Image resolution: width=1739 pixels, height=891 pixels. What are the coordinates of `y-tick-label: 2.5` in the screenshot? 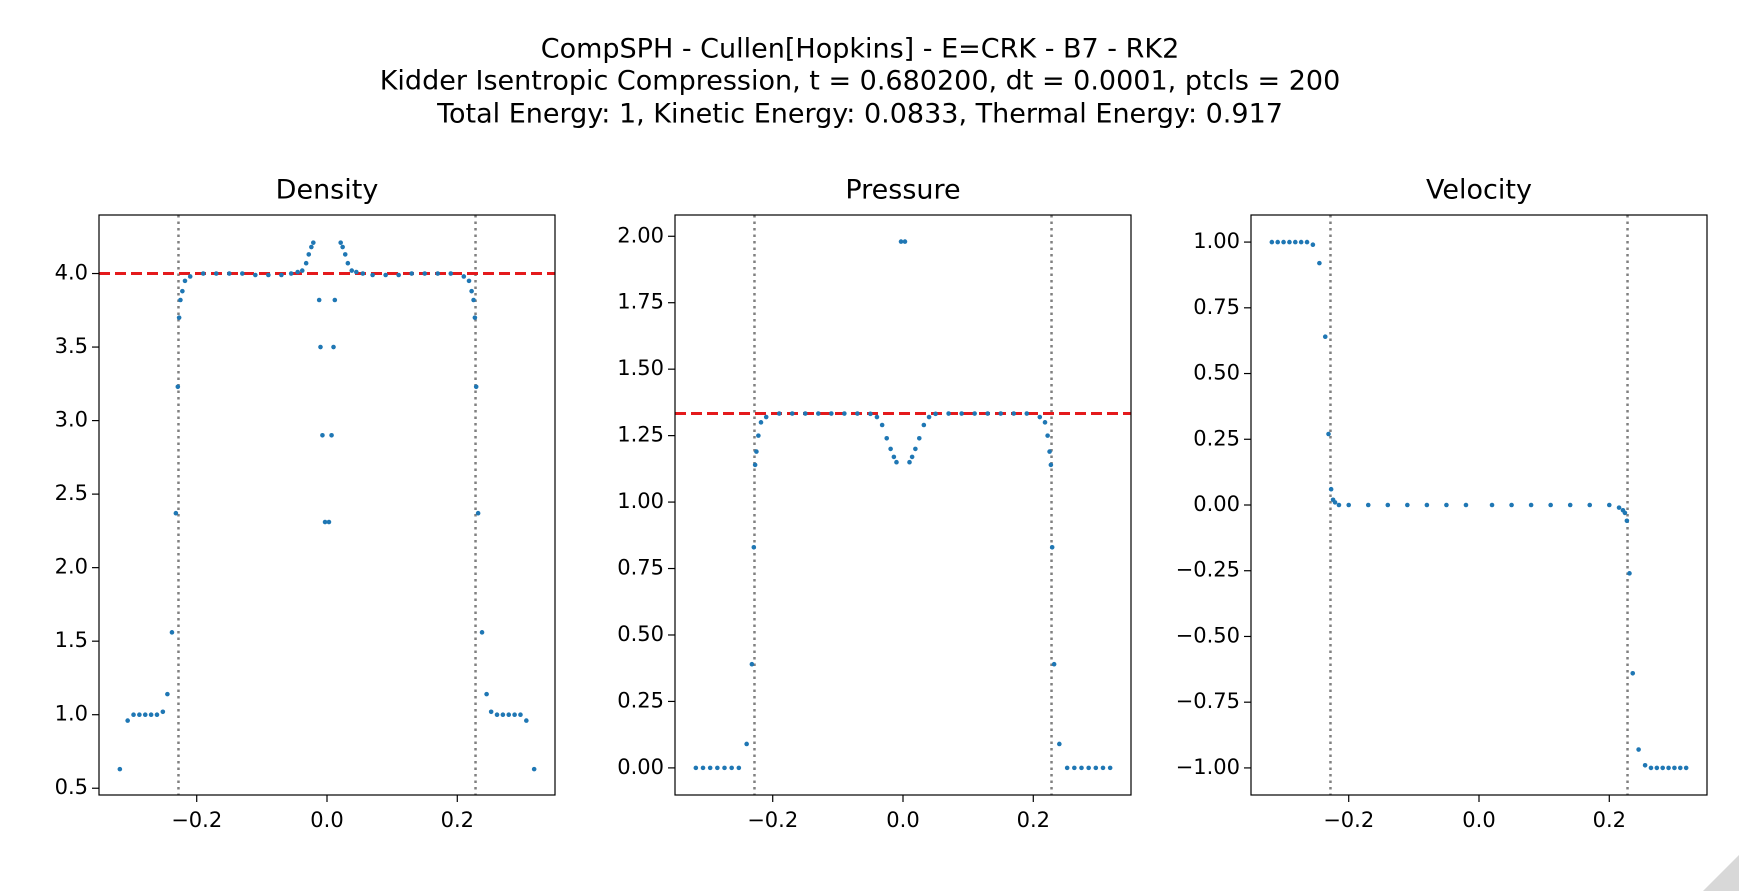 It's located at (71, 493).